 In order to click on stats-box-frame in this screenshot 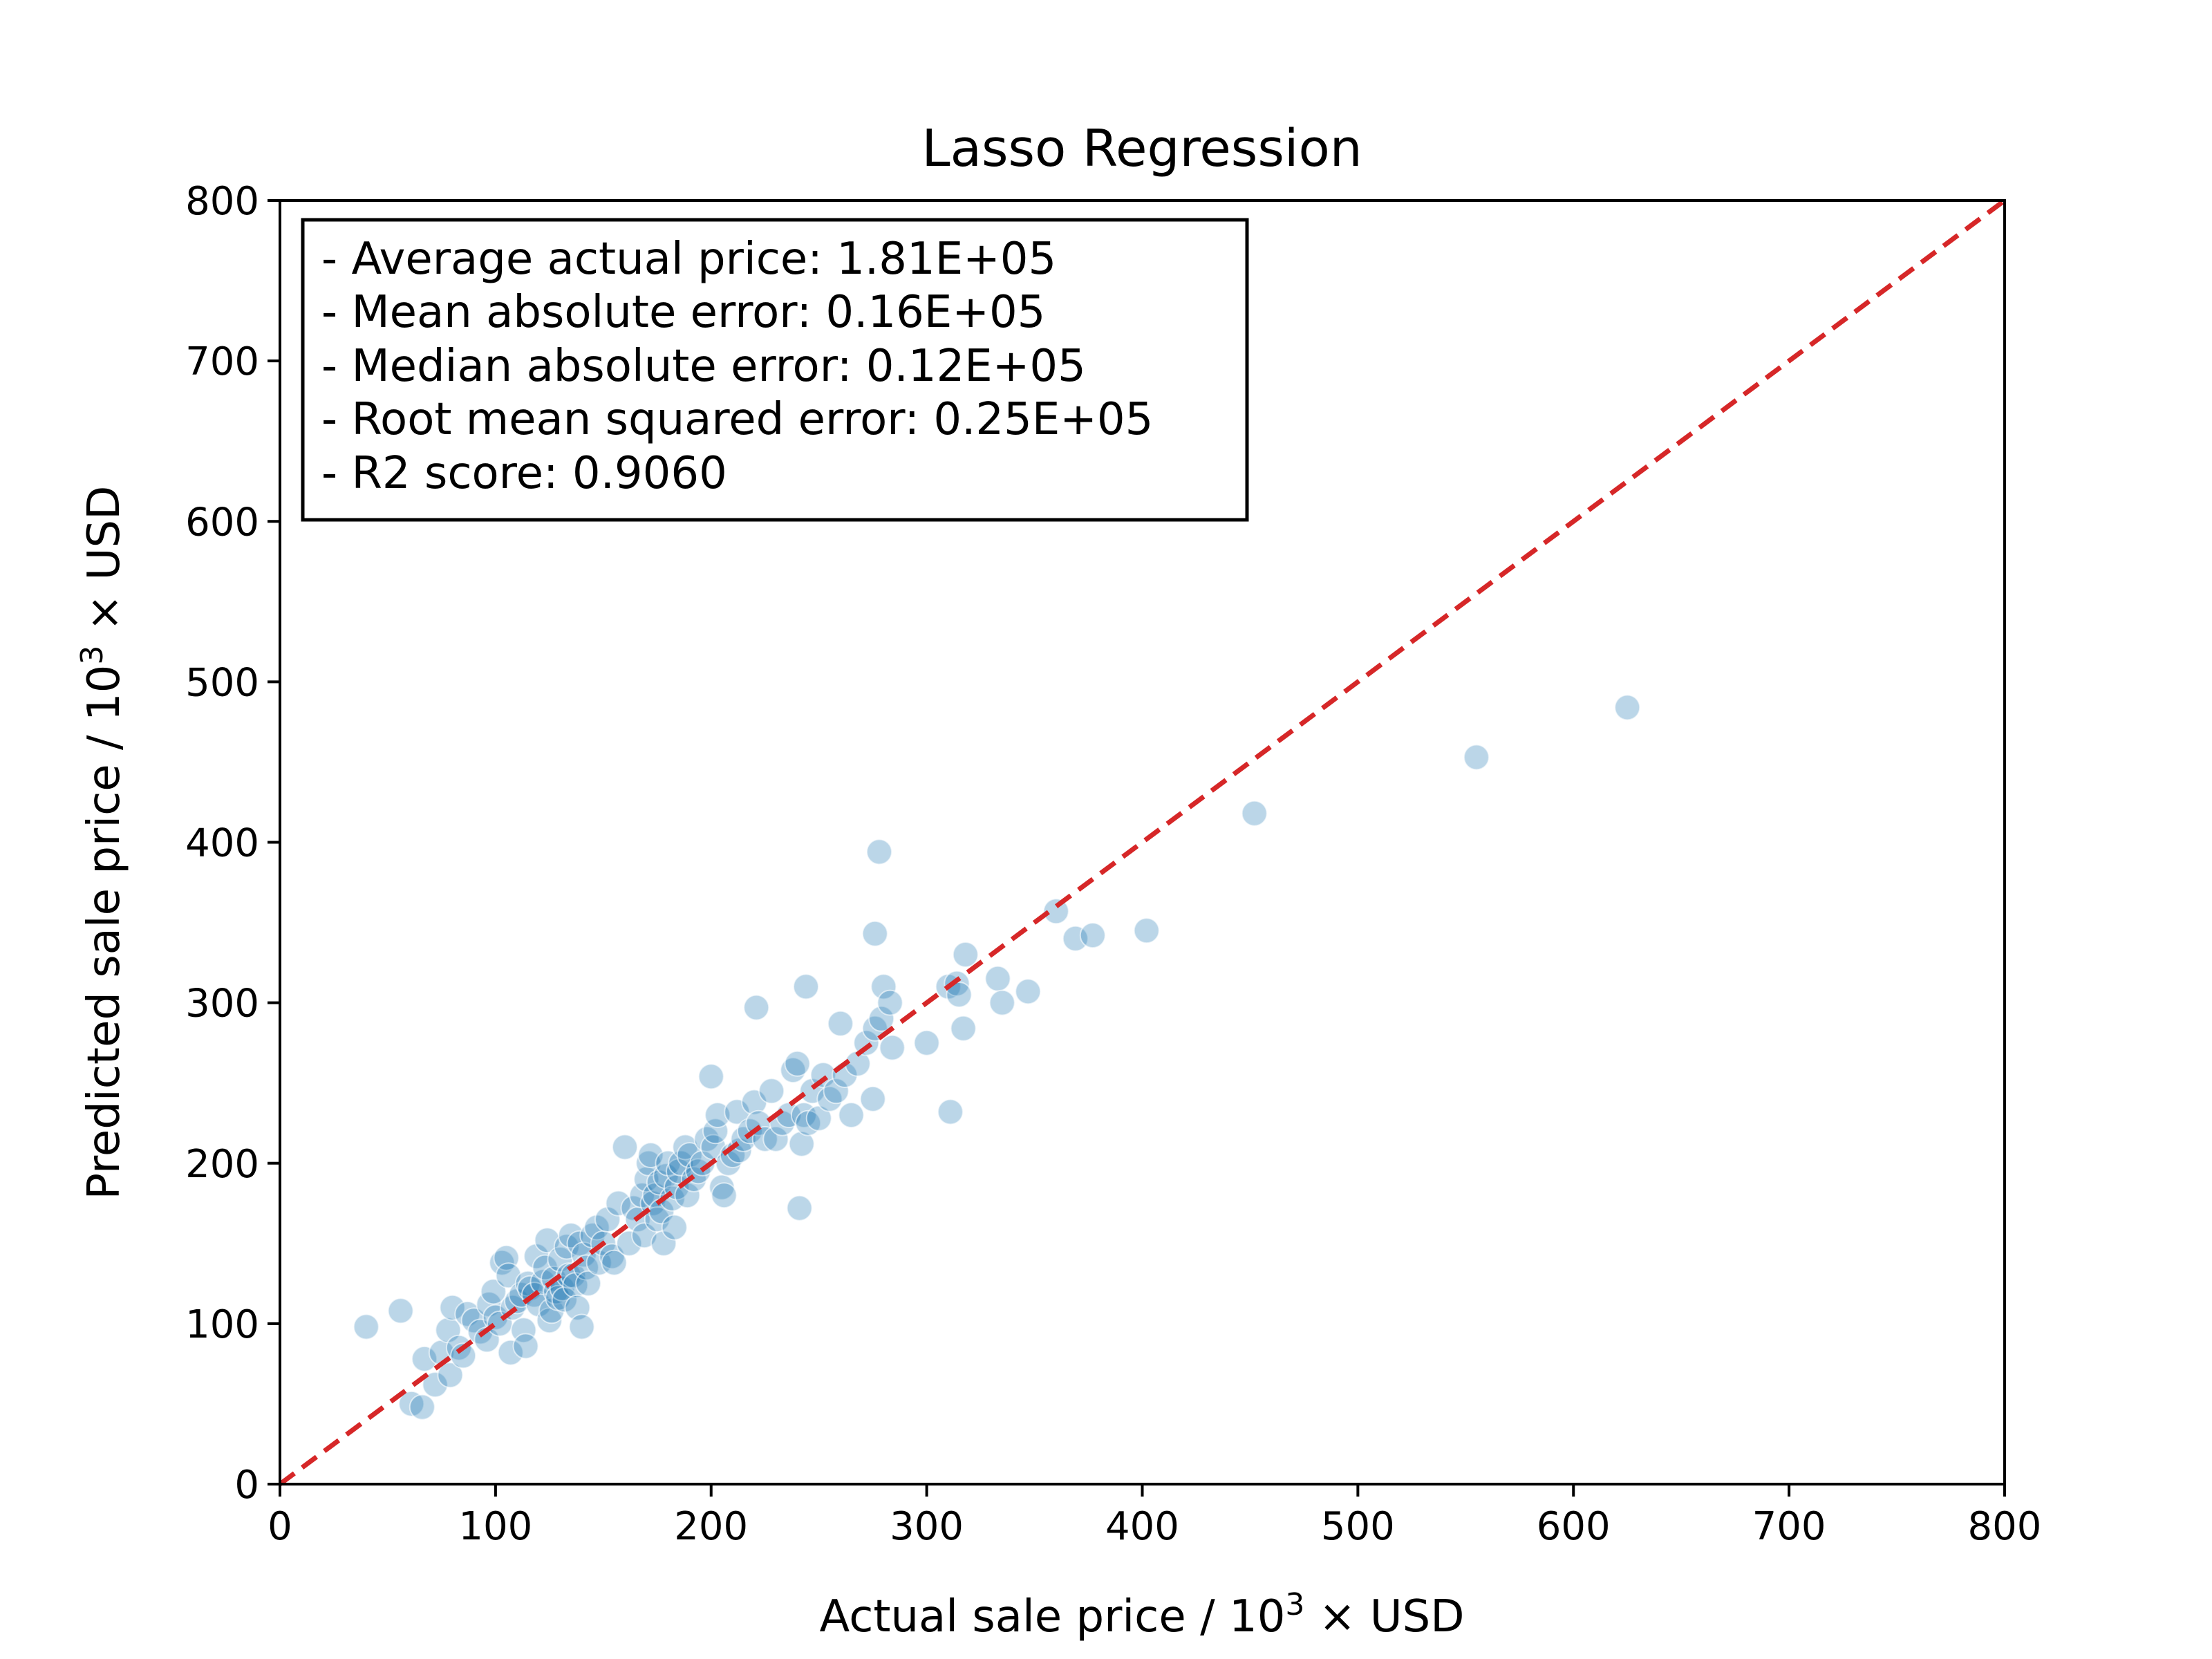, I will do `click(775, 370)`.